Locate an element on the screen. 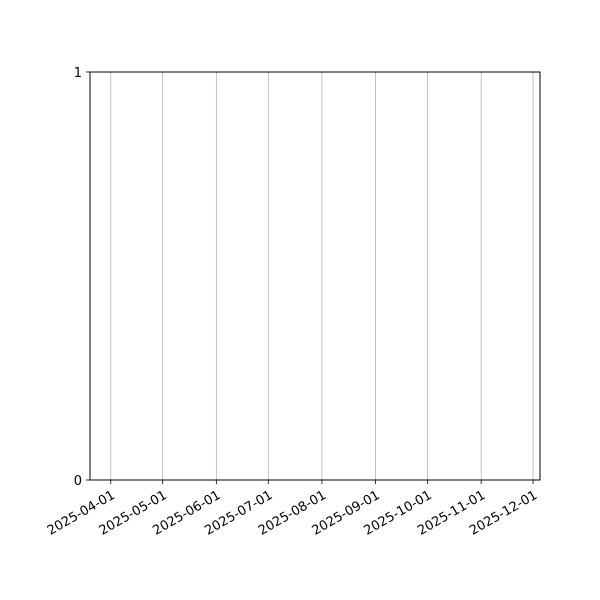 This screenshot has width=600, height=600. y-tick-label: 1 is located at coordinates (78, 73).